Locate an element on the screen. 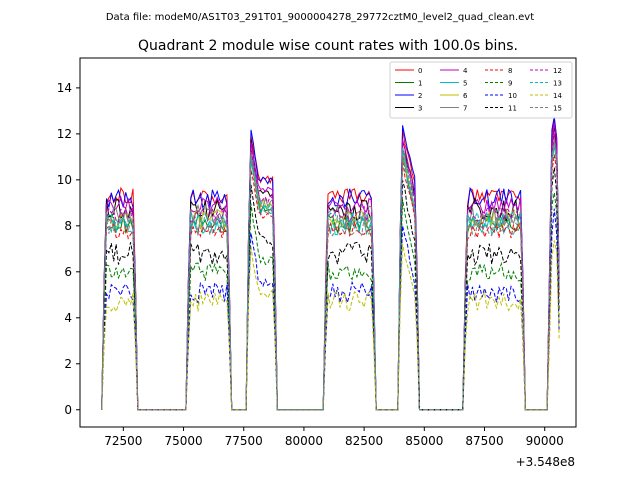 The height and width of the screenshot is (484, 640). y-tick-label: 0 is located at coordinates (68, 410).